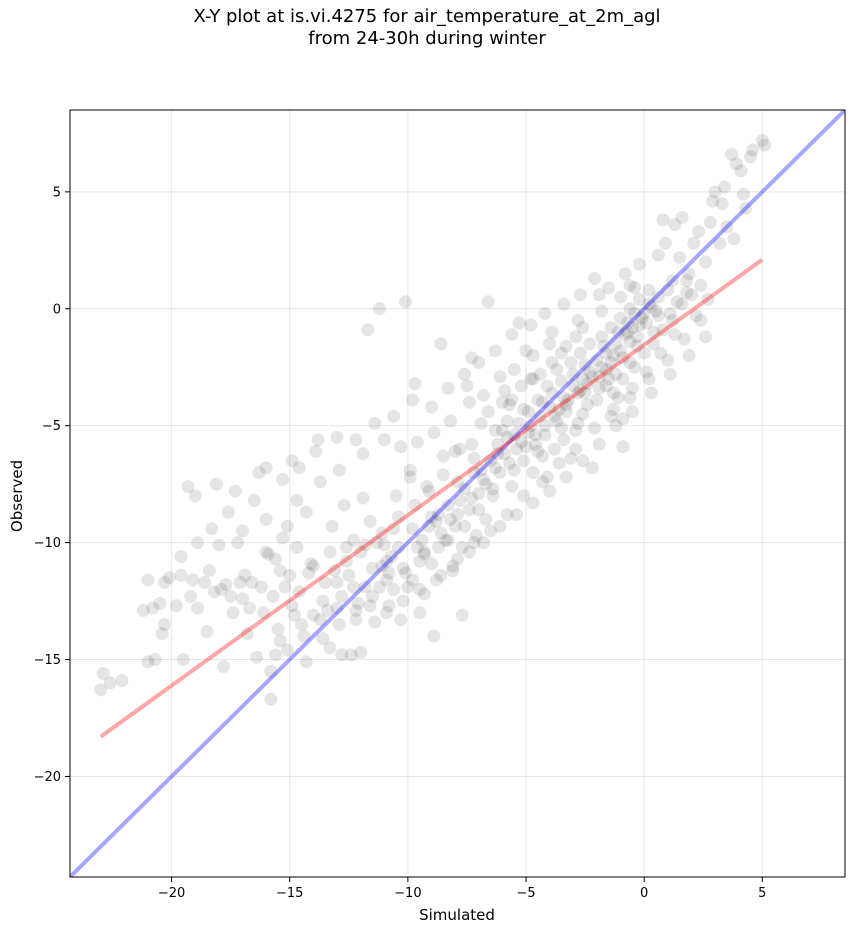  Describe the element at coordinates (427, 38) in the screenshot. I see `chart-title-line-2: from 24-30h during winter` at that location.